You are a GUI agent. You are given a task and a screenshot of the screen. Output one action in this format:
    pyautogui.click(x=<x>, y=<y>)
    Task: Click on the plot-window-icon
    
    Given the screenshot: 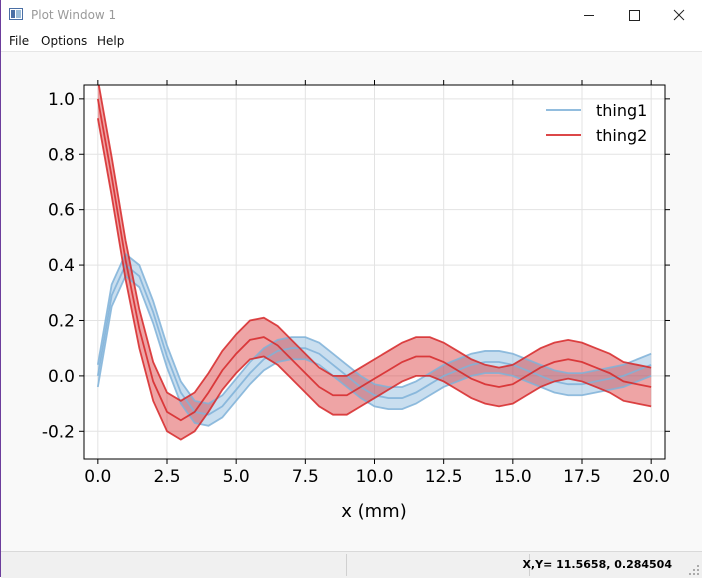 What is the action you would take?
    pyautogui.click(x=16, y=14)
    